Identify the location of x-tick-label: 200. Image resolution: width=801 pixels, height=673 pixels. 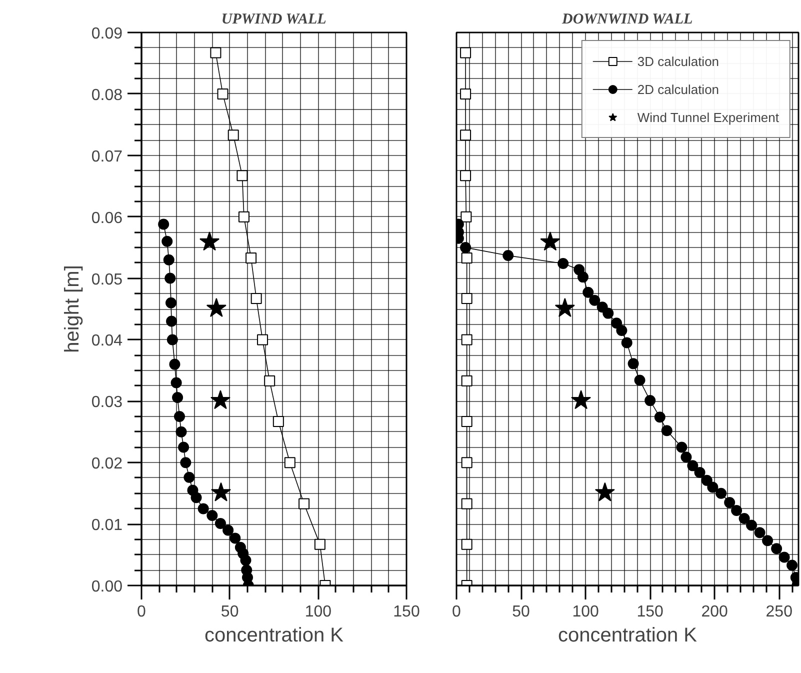
(714, 612).